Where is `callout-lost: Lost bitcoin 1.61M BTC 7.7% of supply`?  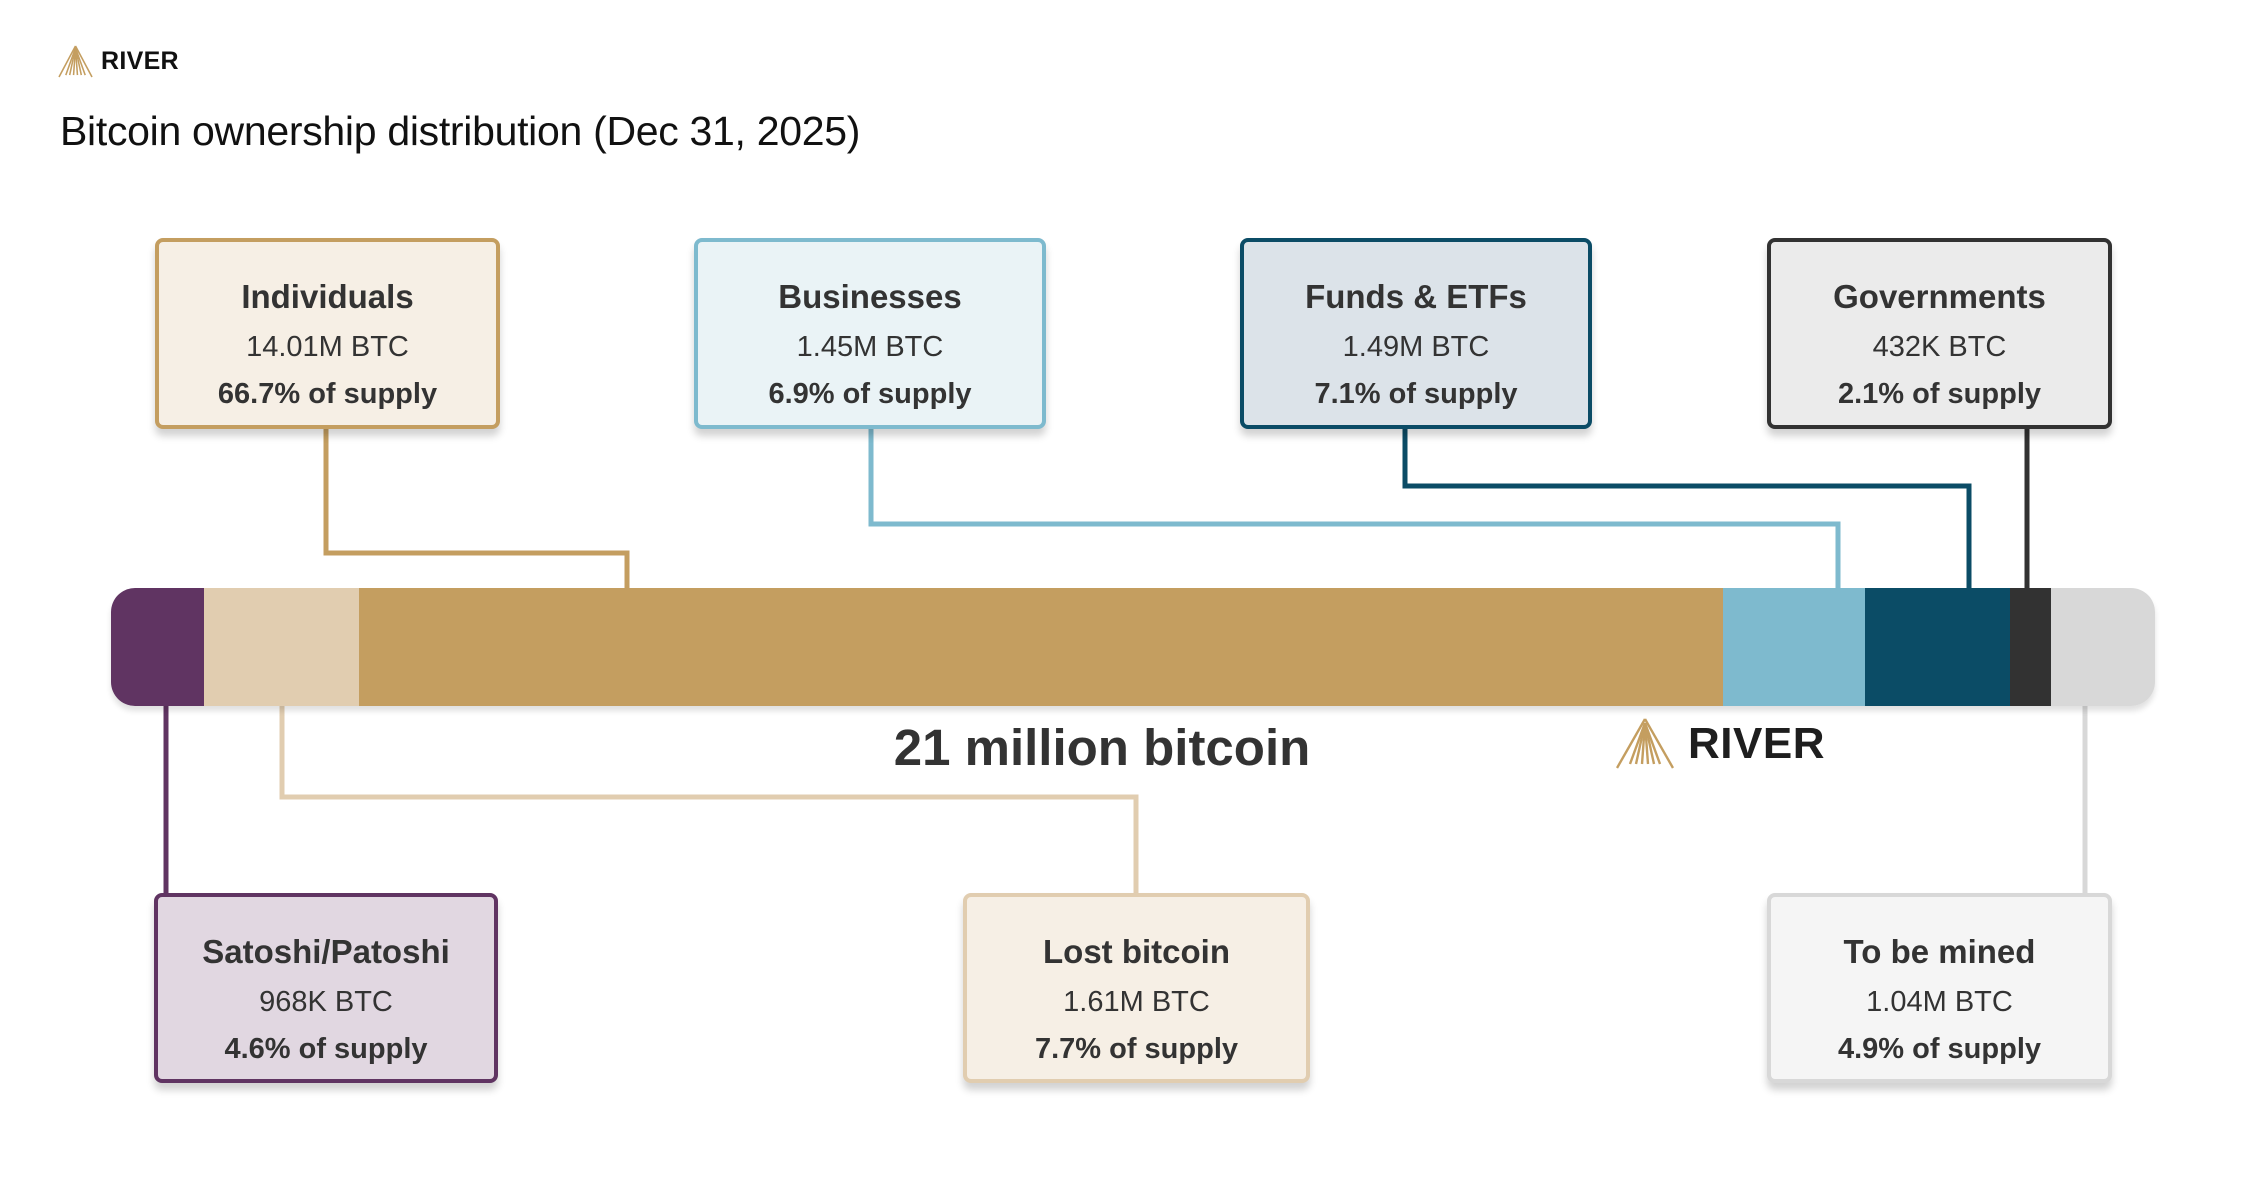 callout-lost: Lost bitcoin 1.61M BTC 7.7% of supply is located at coordinates (1136, 988).